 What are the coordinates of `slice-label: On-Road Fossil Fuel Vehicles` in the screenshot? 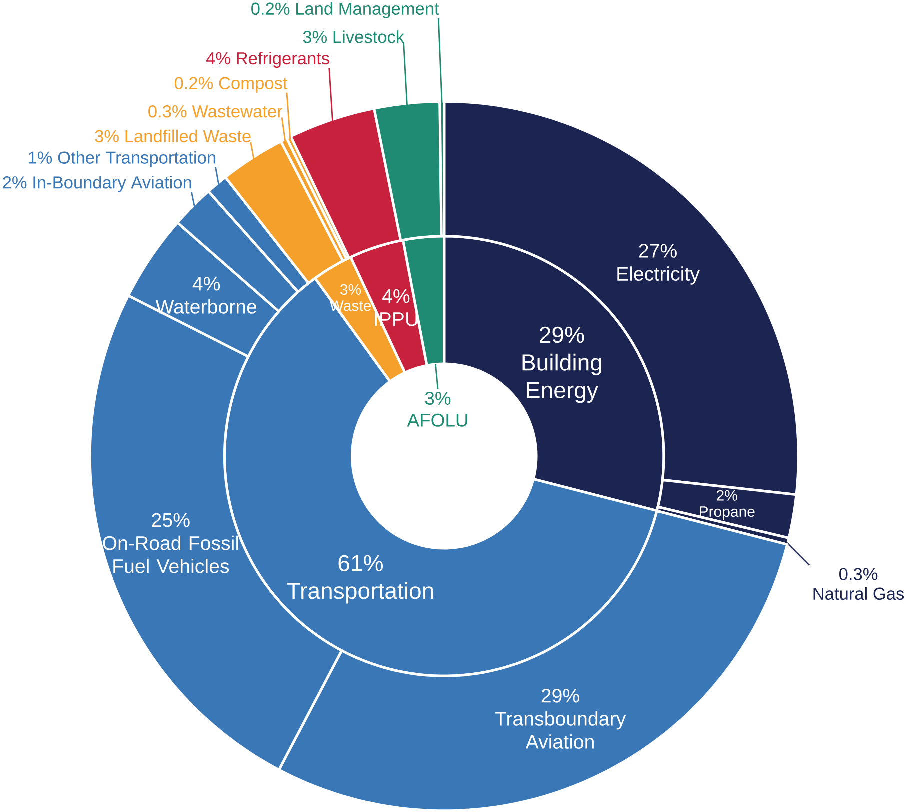 It's located at (170, 555).